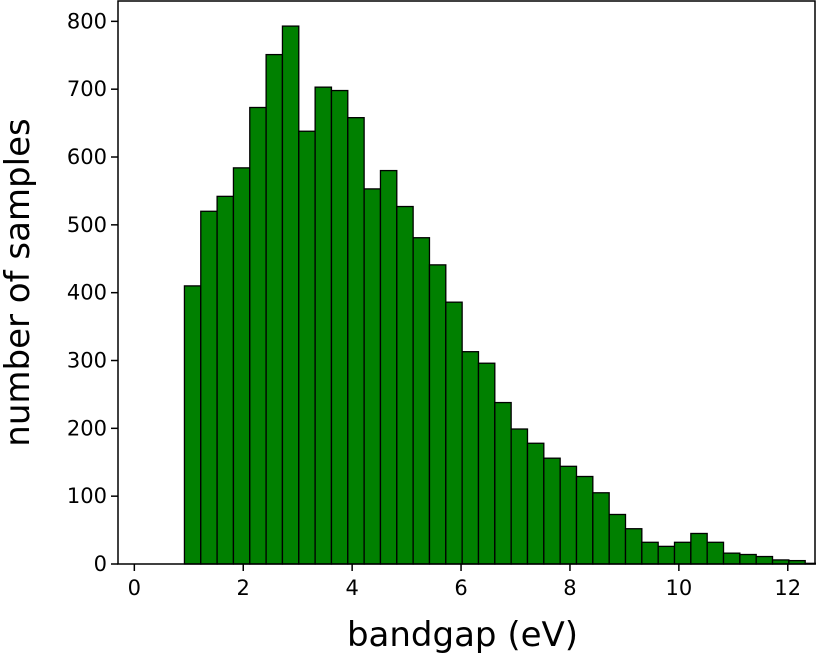 The width and height of the screenshot is (816, 654). I want to click on y-tick-label: 0, so click(100, 564).